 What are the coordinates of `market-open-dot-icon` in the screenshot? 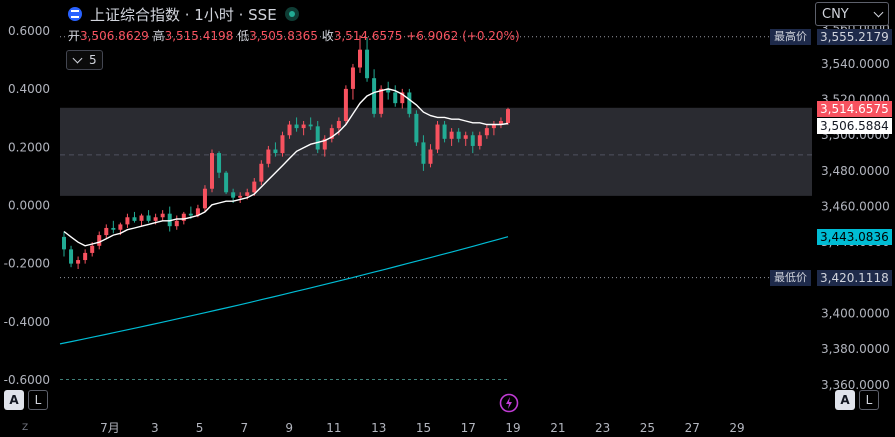 It's located at (291, 14).